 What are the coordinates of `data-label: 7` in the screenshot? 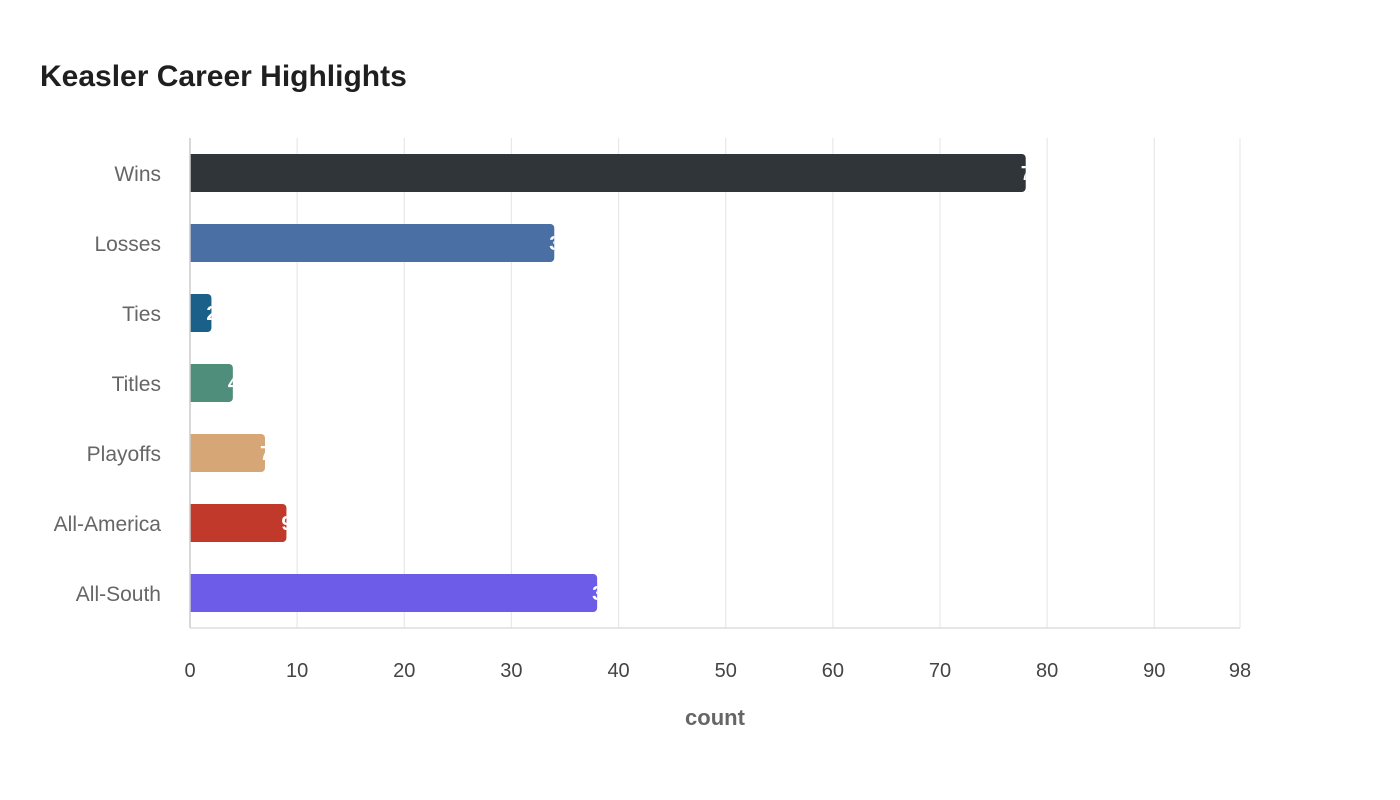 It's located at (265, 454).